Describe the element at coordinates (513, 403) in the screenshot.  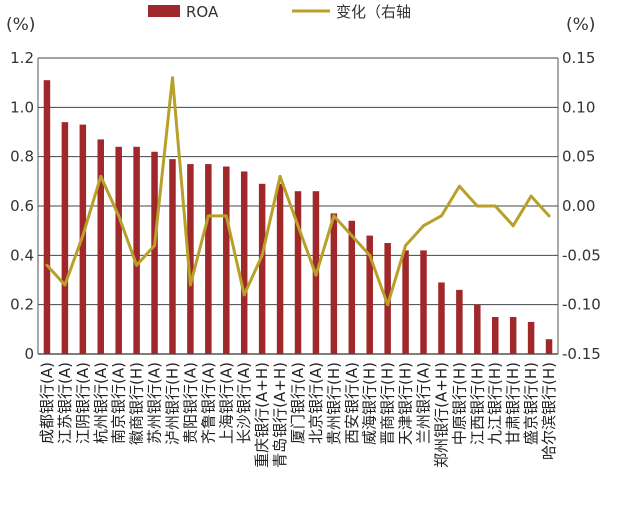
I see `category-label: 甘肃银行(H)` at that location.